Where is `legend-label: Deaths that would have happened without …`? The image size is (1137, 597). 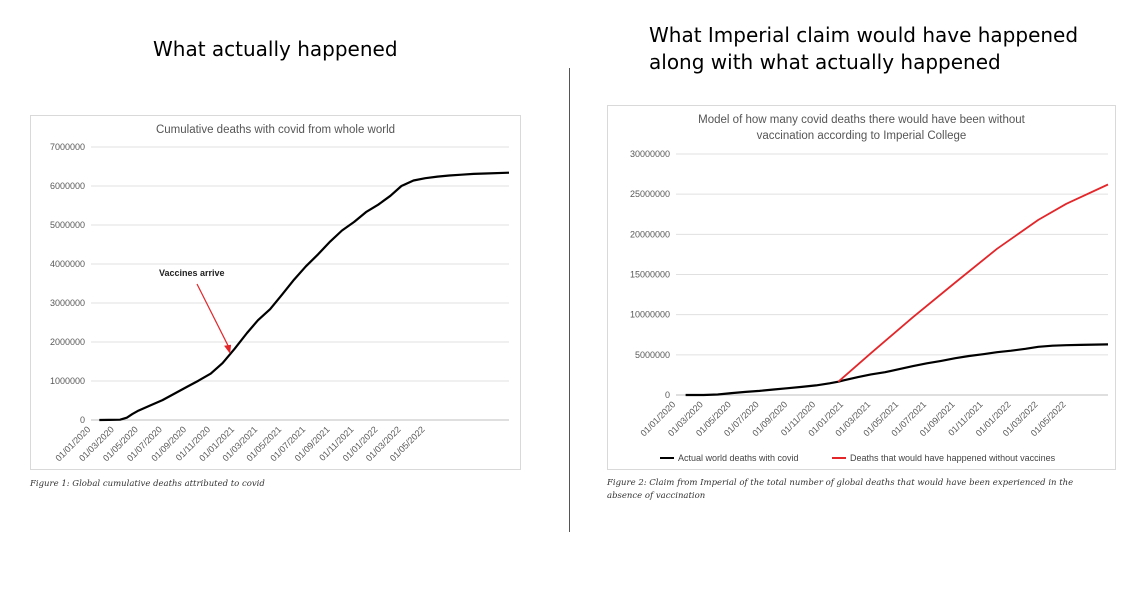 legend-label: Deaths that would have happened without … is located at coordinates (953, 458).